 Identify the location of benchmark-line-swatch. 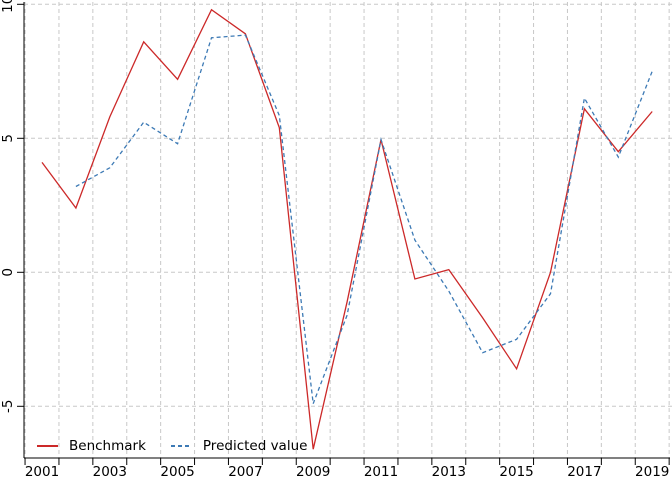
(47, 445).